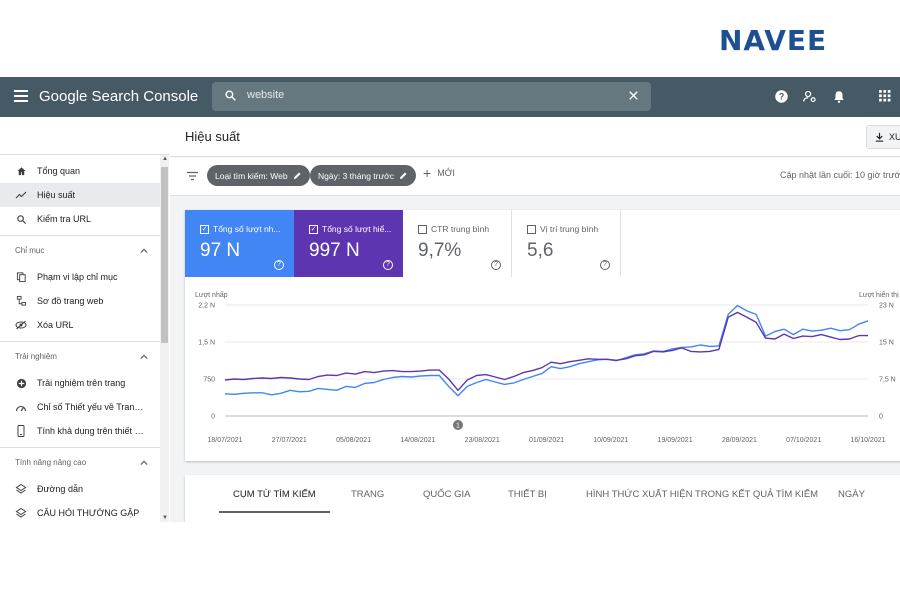  I want to click on sitemap-icon, so click(21, 301).